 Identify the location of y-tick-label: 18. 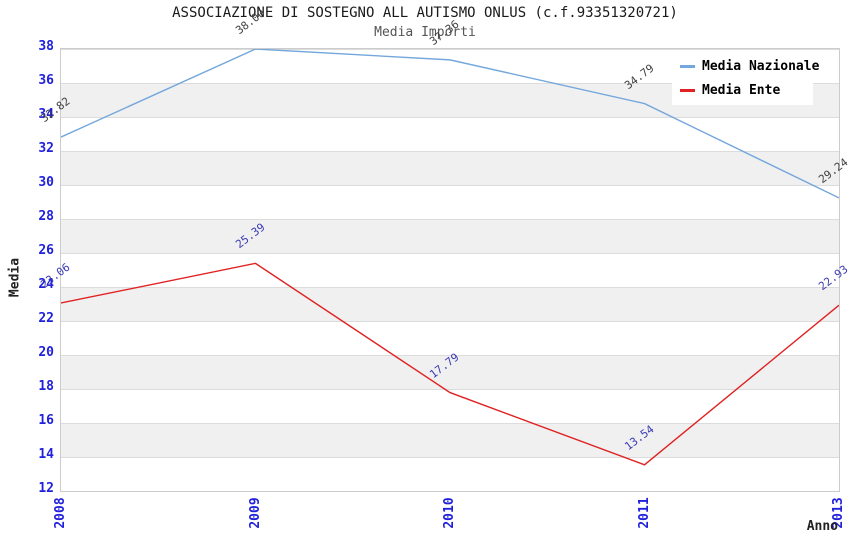
(46, 386).